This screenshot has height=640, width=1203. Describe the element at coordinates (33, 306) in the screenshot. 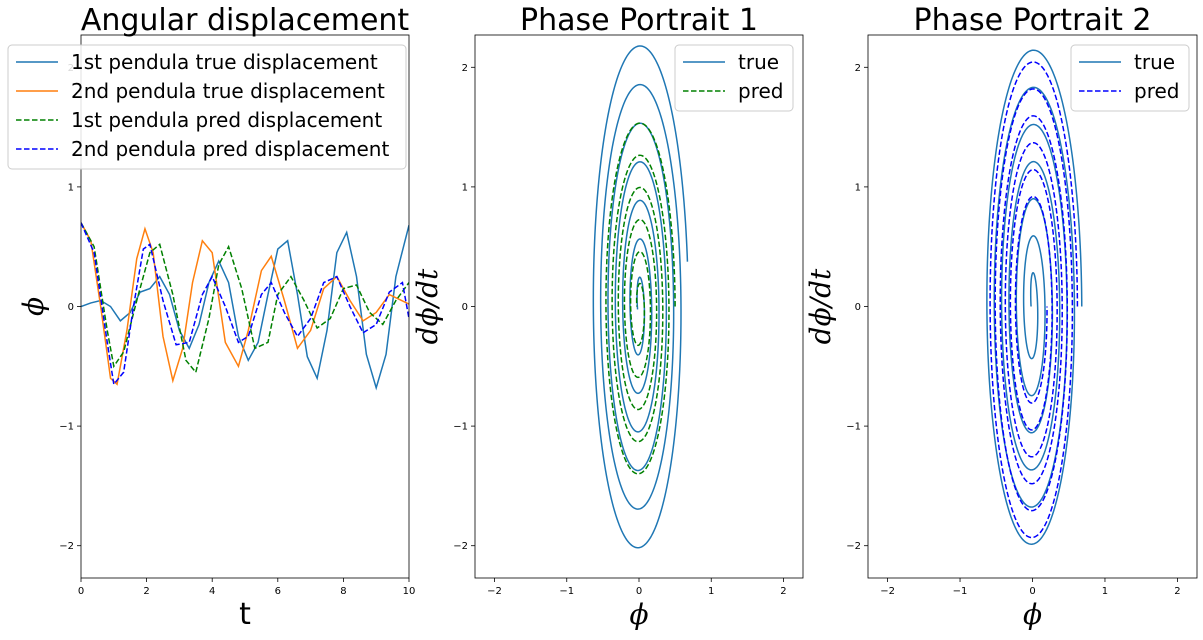

I see `y-axis-label: ϕ` at that location.